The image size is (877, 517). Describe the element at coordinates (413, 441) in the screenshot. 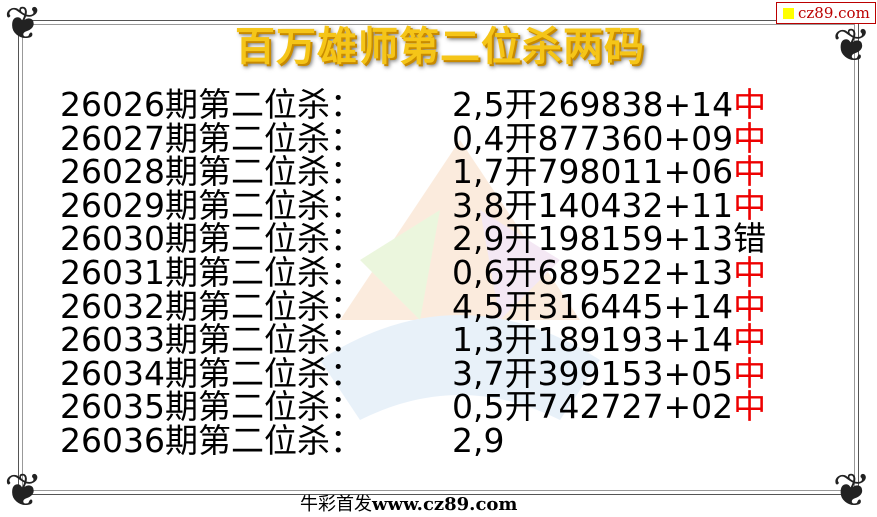

I see `list-item: 26036期第二位杀： 2,9` at that location.